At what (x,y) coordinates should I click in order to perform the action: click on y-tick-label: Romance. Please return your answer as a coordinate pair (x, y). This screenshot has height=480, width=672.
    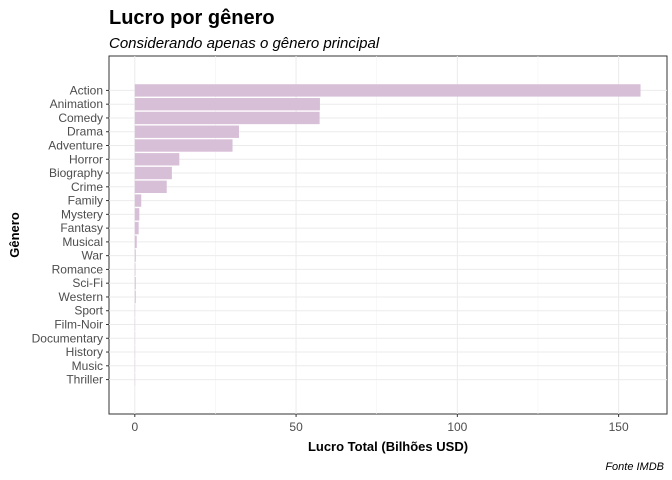
    Looking at the image, I should click on (78, 269).